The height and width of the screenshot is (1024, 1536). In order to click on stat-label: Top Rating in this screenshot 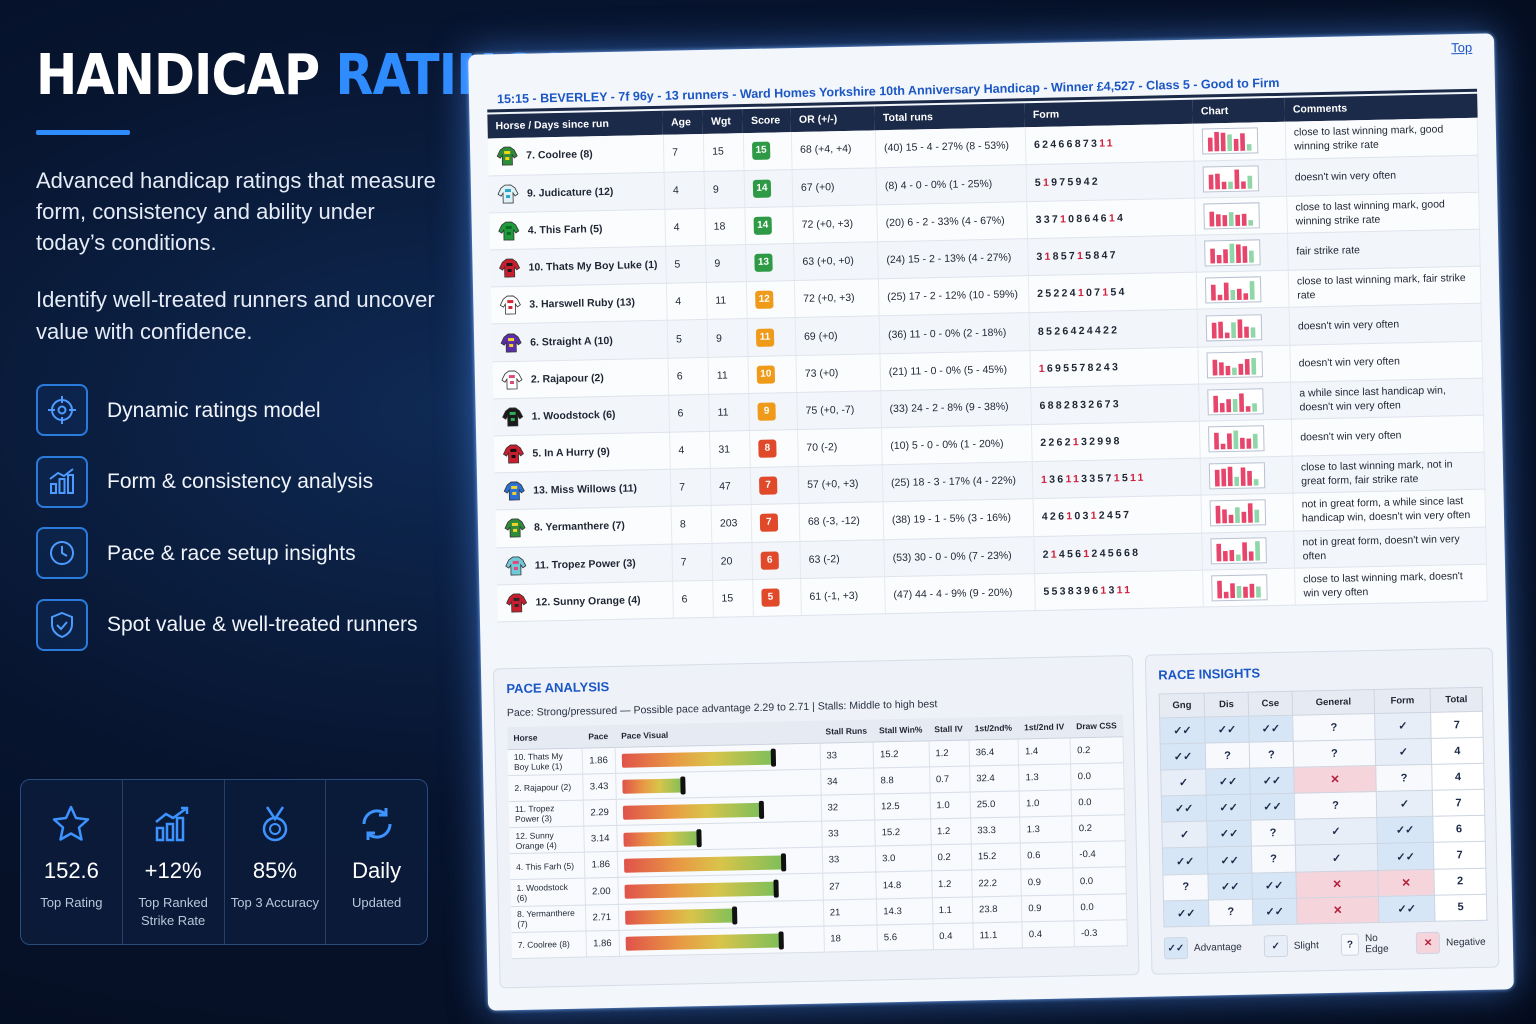, I will do `click(71, 902)`.